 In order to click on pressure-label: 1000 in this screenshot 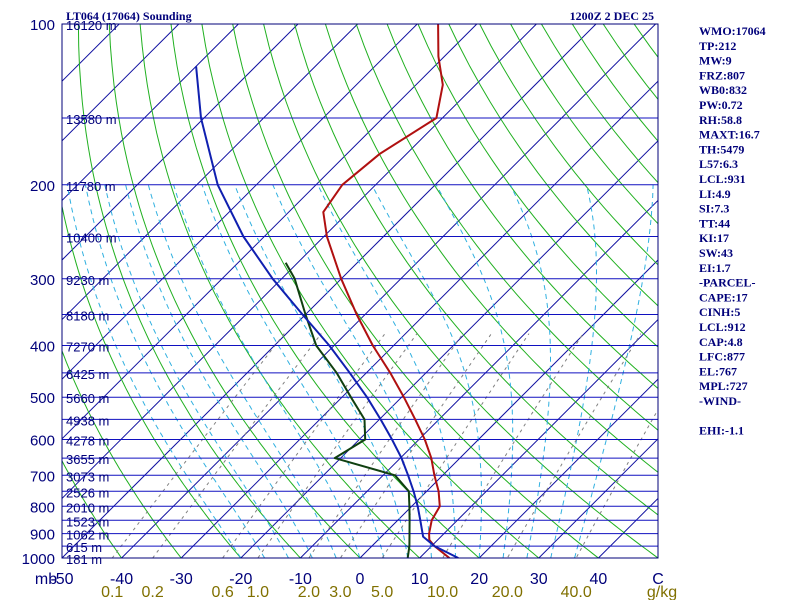, I will do `click(38, 559)`.